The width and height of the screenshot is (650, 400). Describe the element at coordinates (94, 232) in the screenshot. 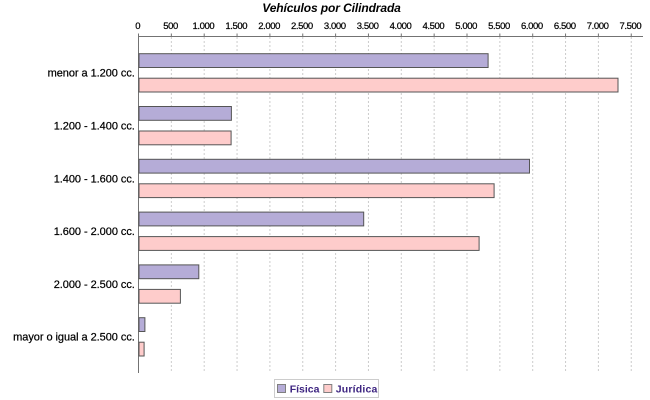

I see `svg-text: 1.600 - 2.000 cc.` at that location.